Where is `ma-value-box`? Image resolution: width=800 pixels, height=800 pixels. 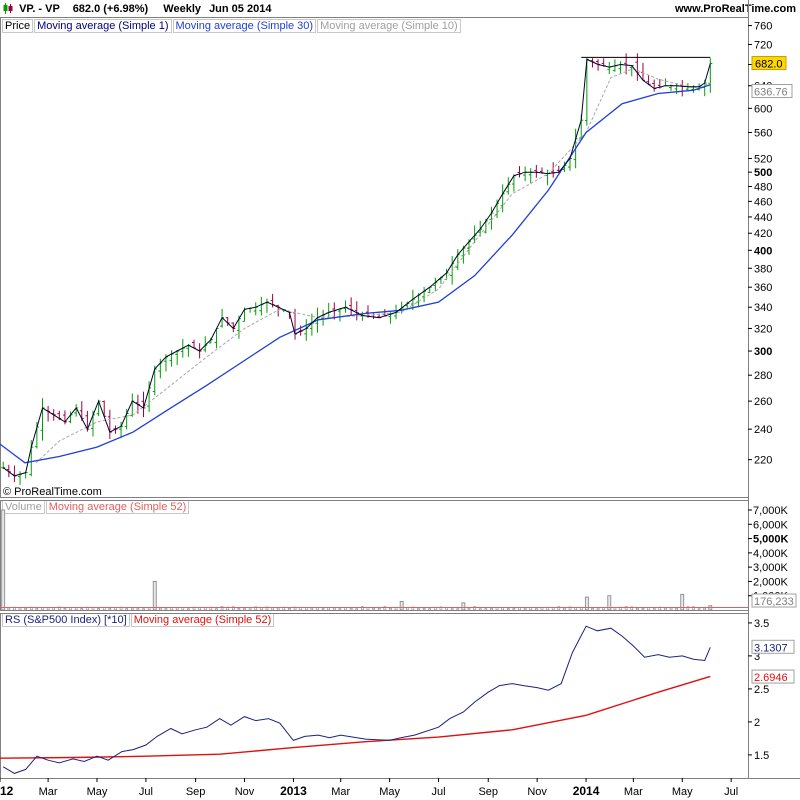
ma-value-box is located at coordinates (772, 91).